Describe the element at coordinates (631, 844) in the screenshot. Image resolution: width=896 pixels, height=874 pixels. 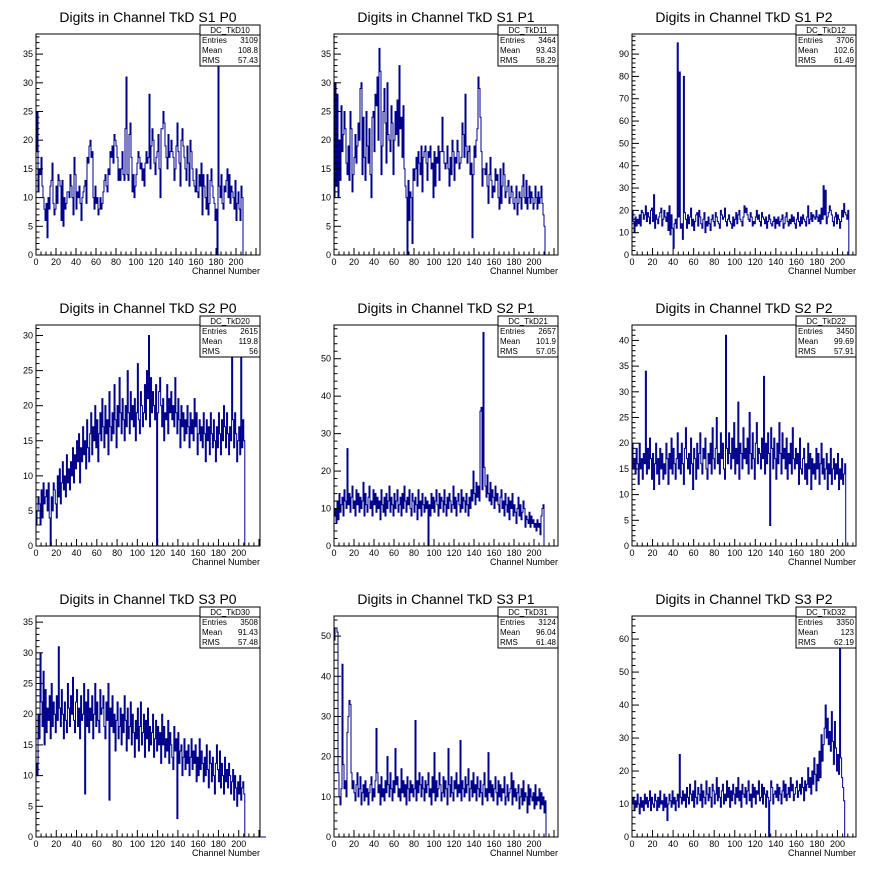
I see `x-tick-label: 0` at that location.